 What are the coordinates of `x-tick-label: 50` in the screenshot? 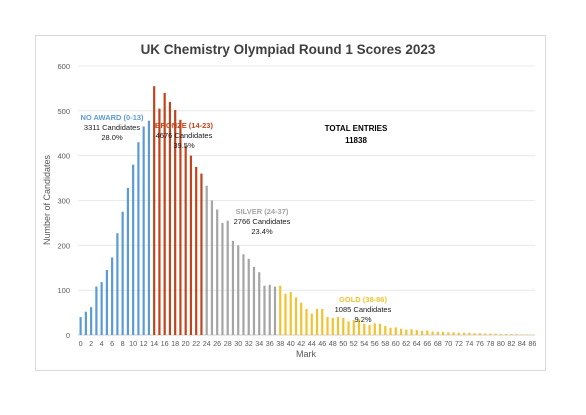 It's located at (343, 343).